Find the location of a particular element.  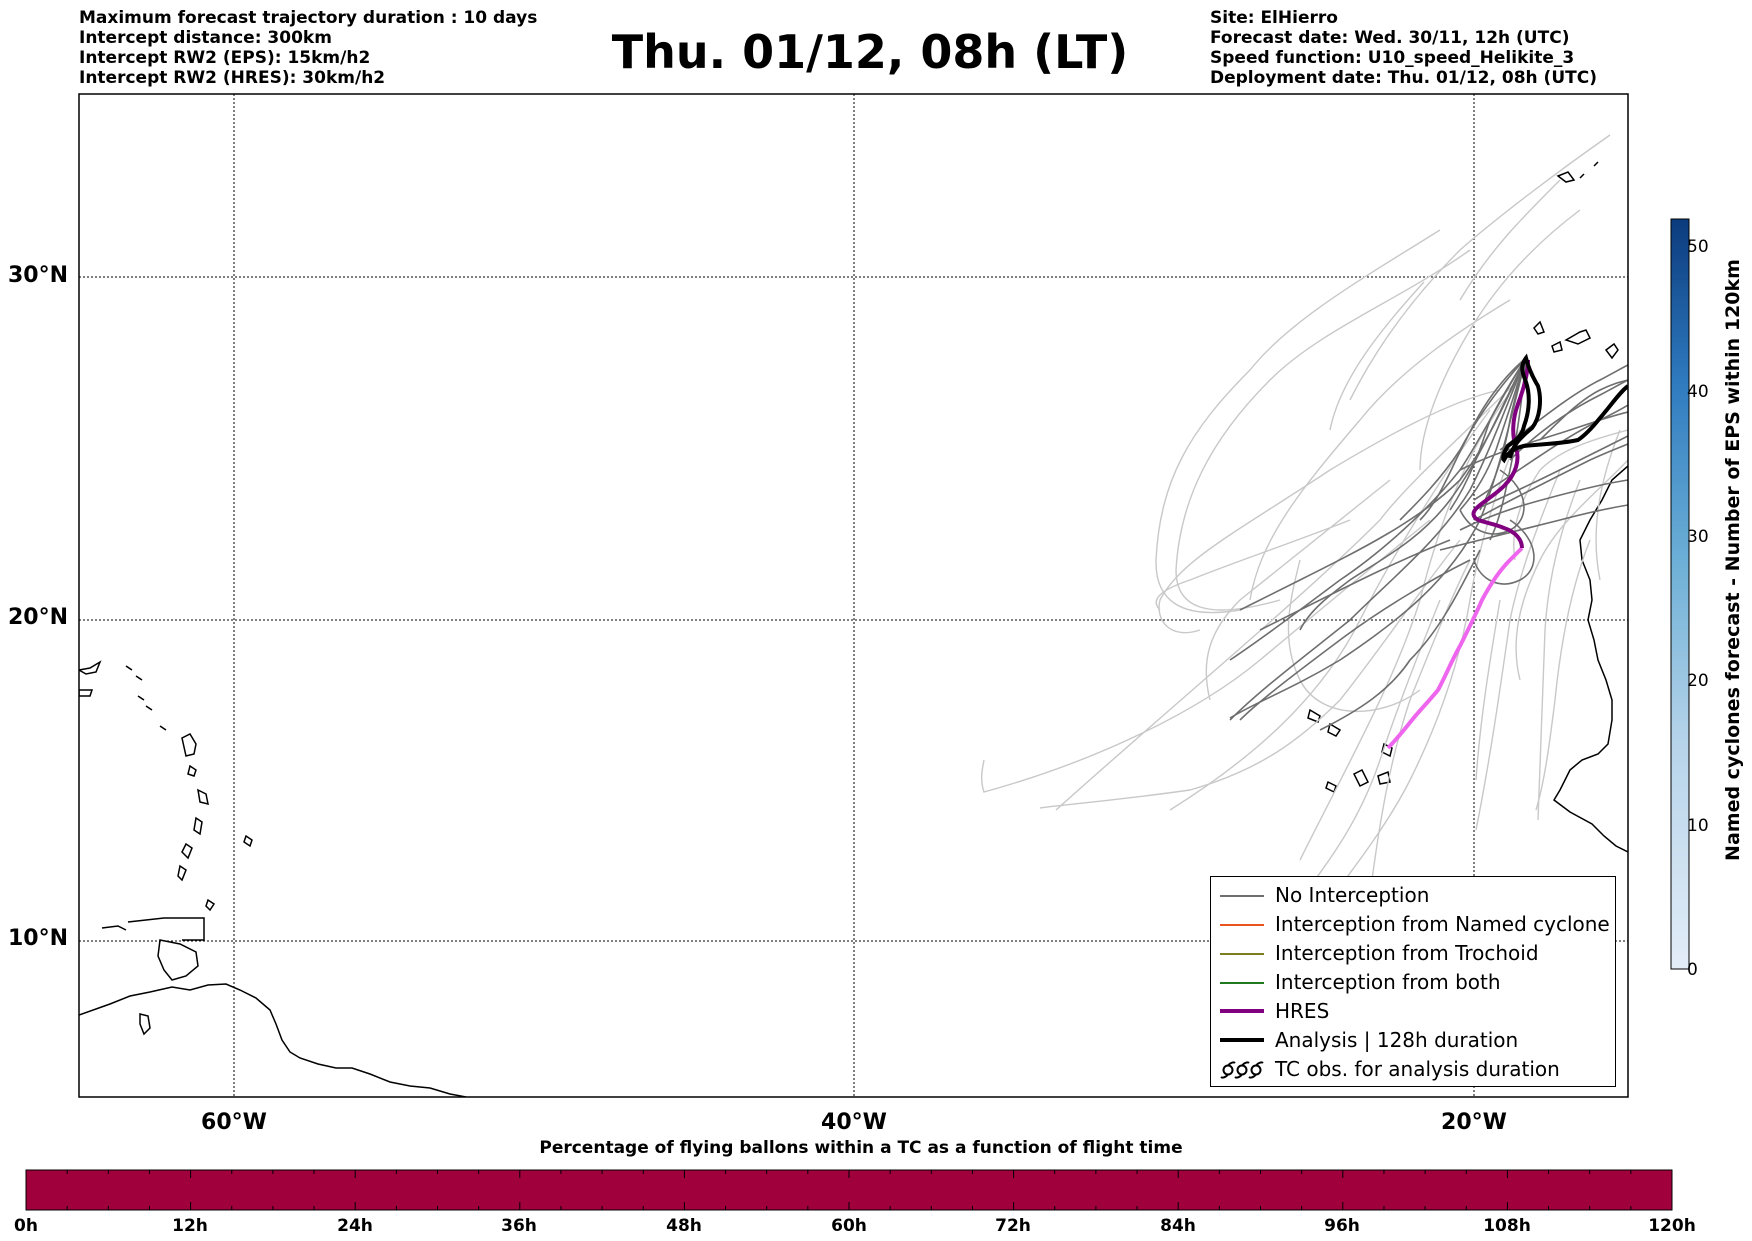

legend-label: No Interception is located at coordinates (1352, 895).